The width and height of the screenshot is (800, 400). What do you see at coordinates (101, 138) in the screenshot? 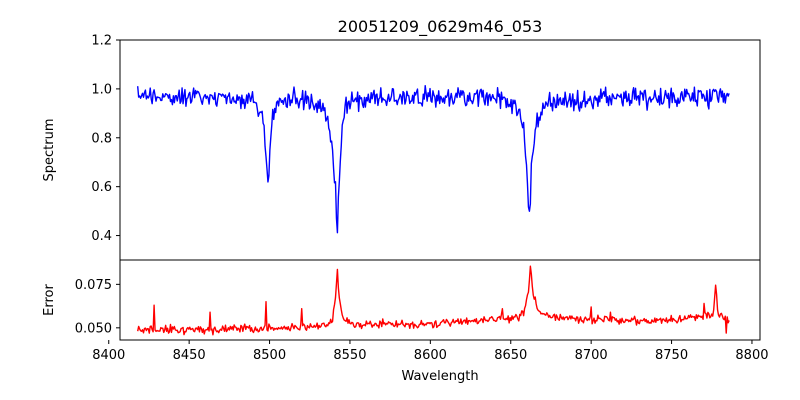
I see `spectrum-y-tick-label: 0.8` at bounding box center [101, 138].